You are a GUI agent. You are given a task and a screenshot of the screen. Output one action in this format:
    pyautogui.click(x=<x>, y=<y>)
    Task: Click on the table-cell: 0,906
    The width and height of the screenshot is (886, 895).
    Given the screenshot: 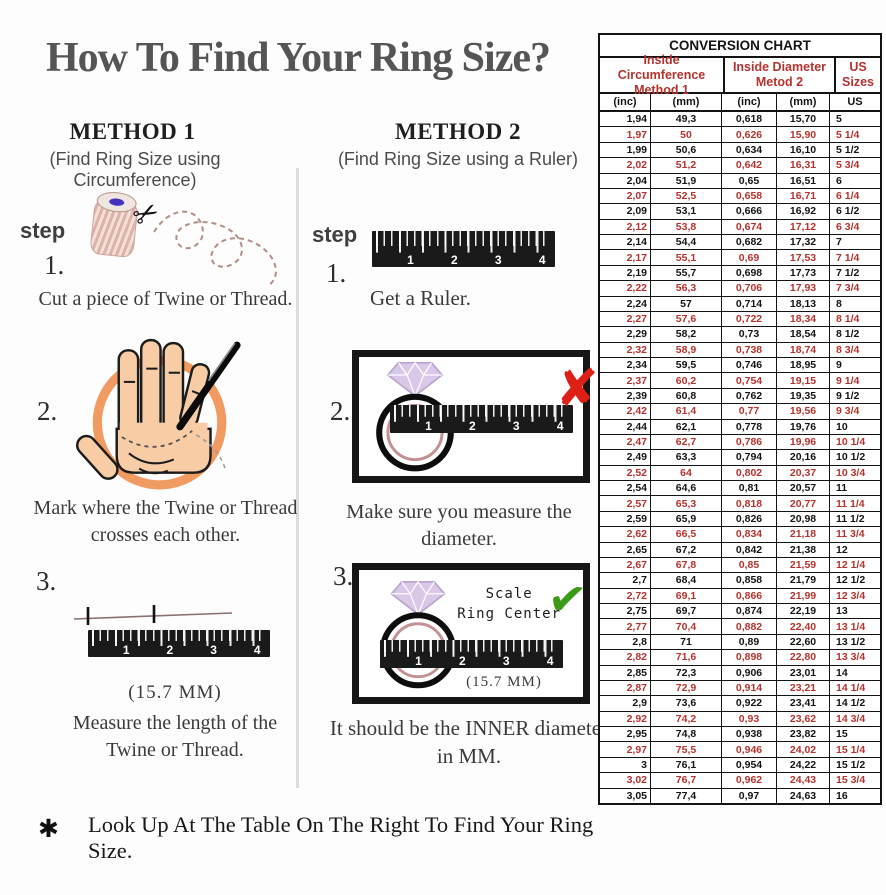 What is the action you would take?
    pyautogui.click(x=749, y=672)
    